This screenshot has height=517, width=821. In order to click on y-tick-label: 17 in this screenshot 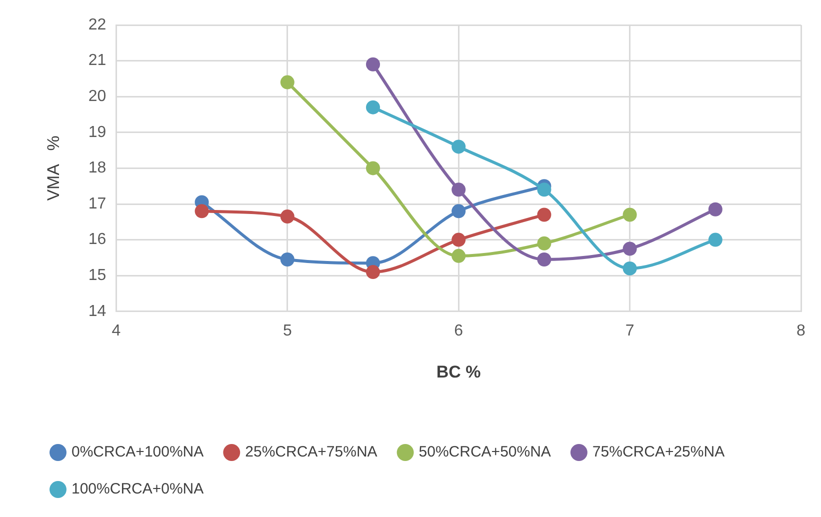, I will do `click(97, 203)`.